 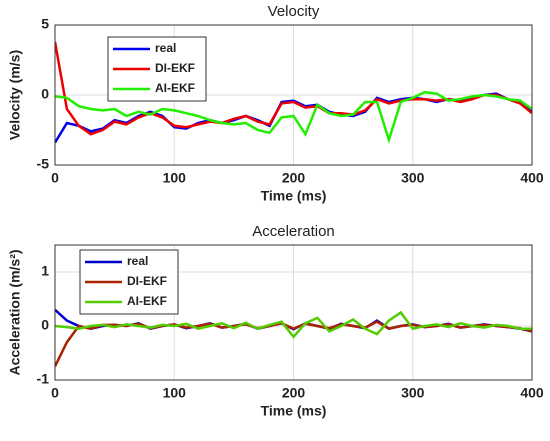 I want to click on y-tick-label: -1, so click(x=43, y=379).